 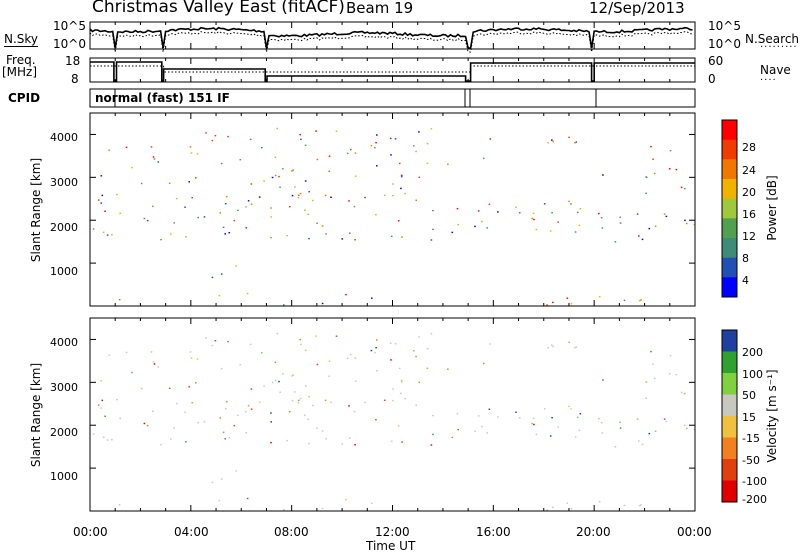 What do you see at coordinates (64, 271) in the screenshot?
I see `power-ytick-1000: 1000` at bounding box center [64, 271].